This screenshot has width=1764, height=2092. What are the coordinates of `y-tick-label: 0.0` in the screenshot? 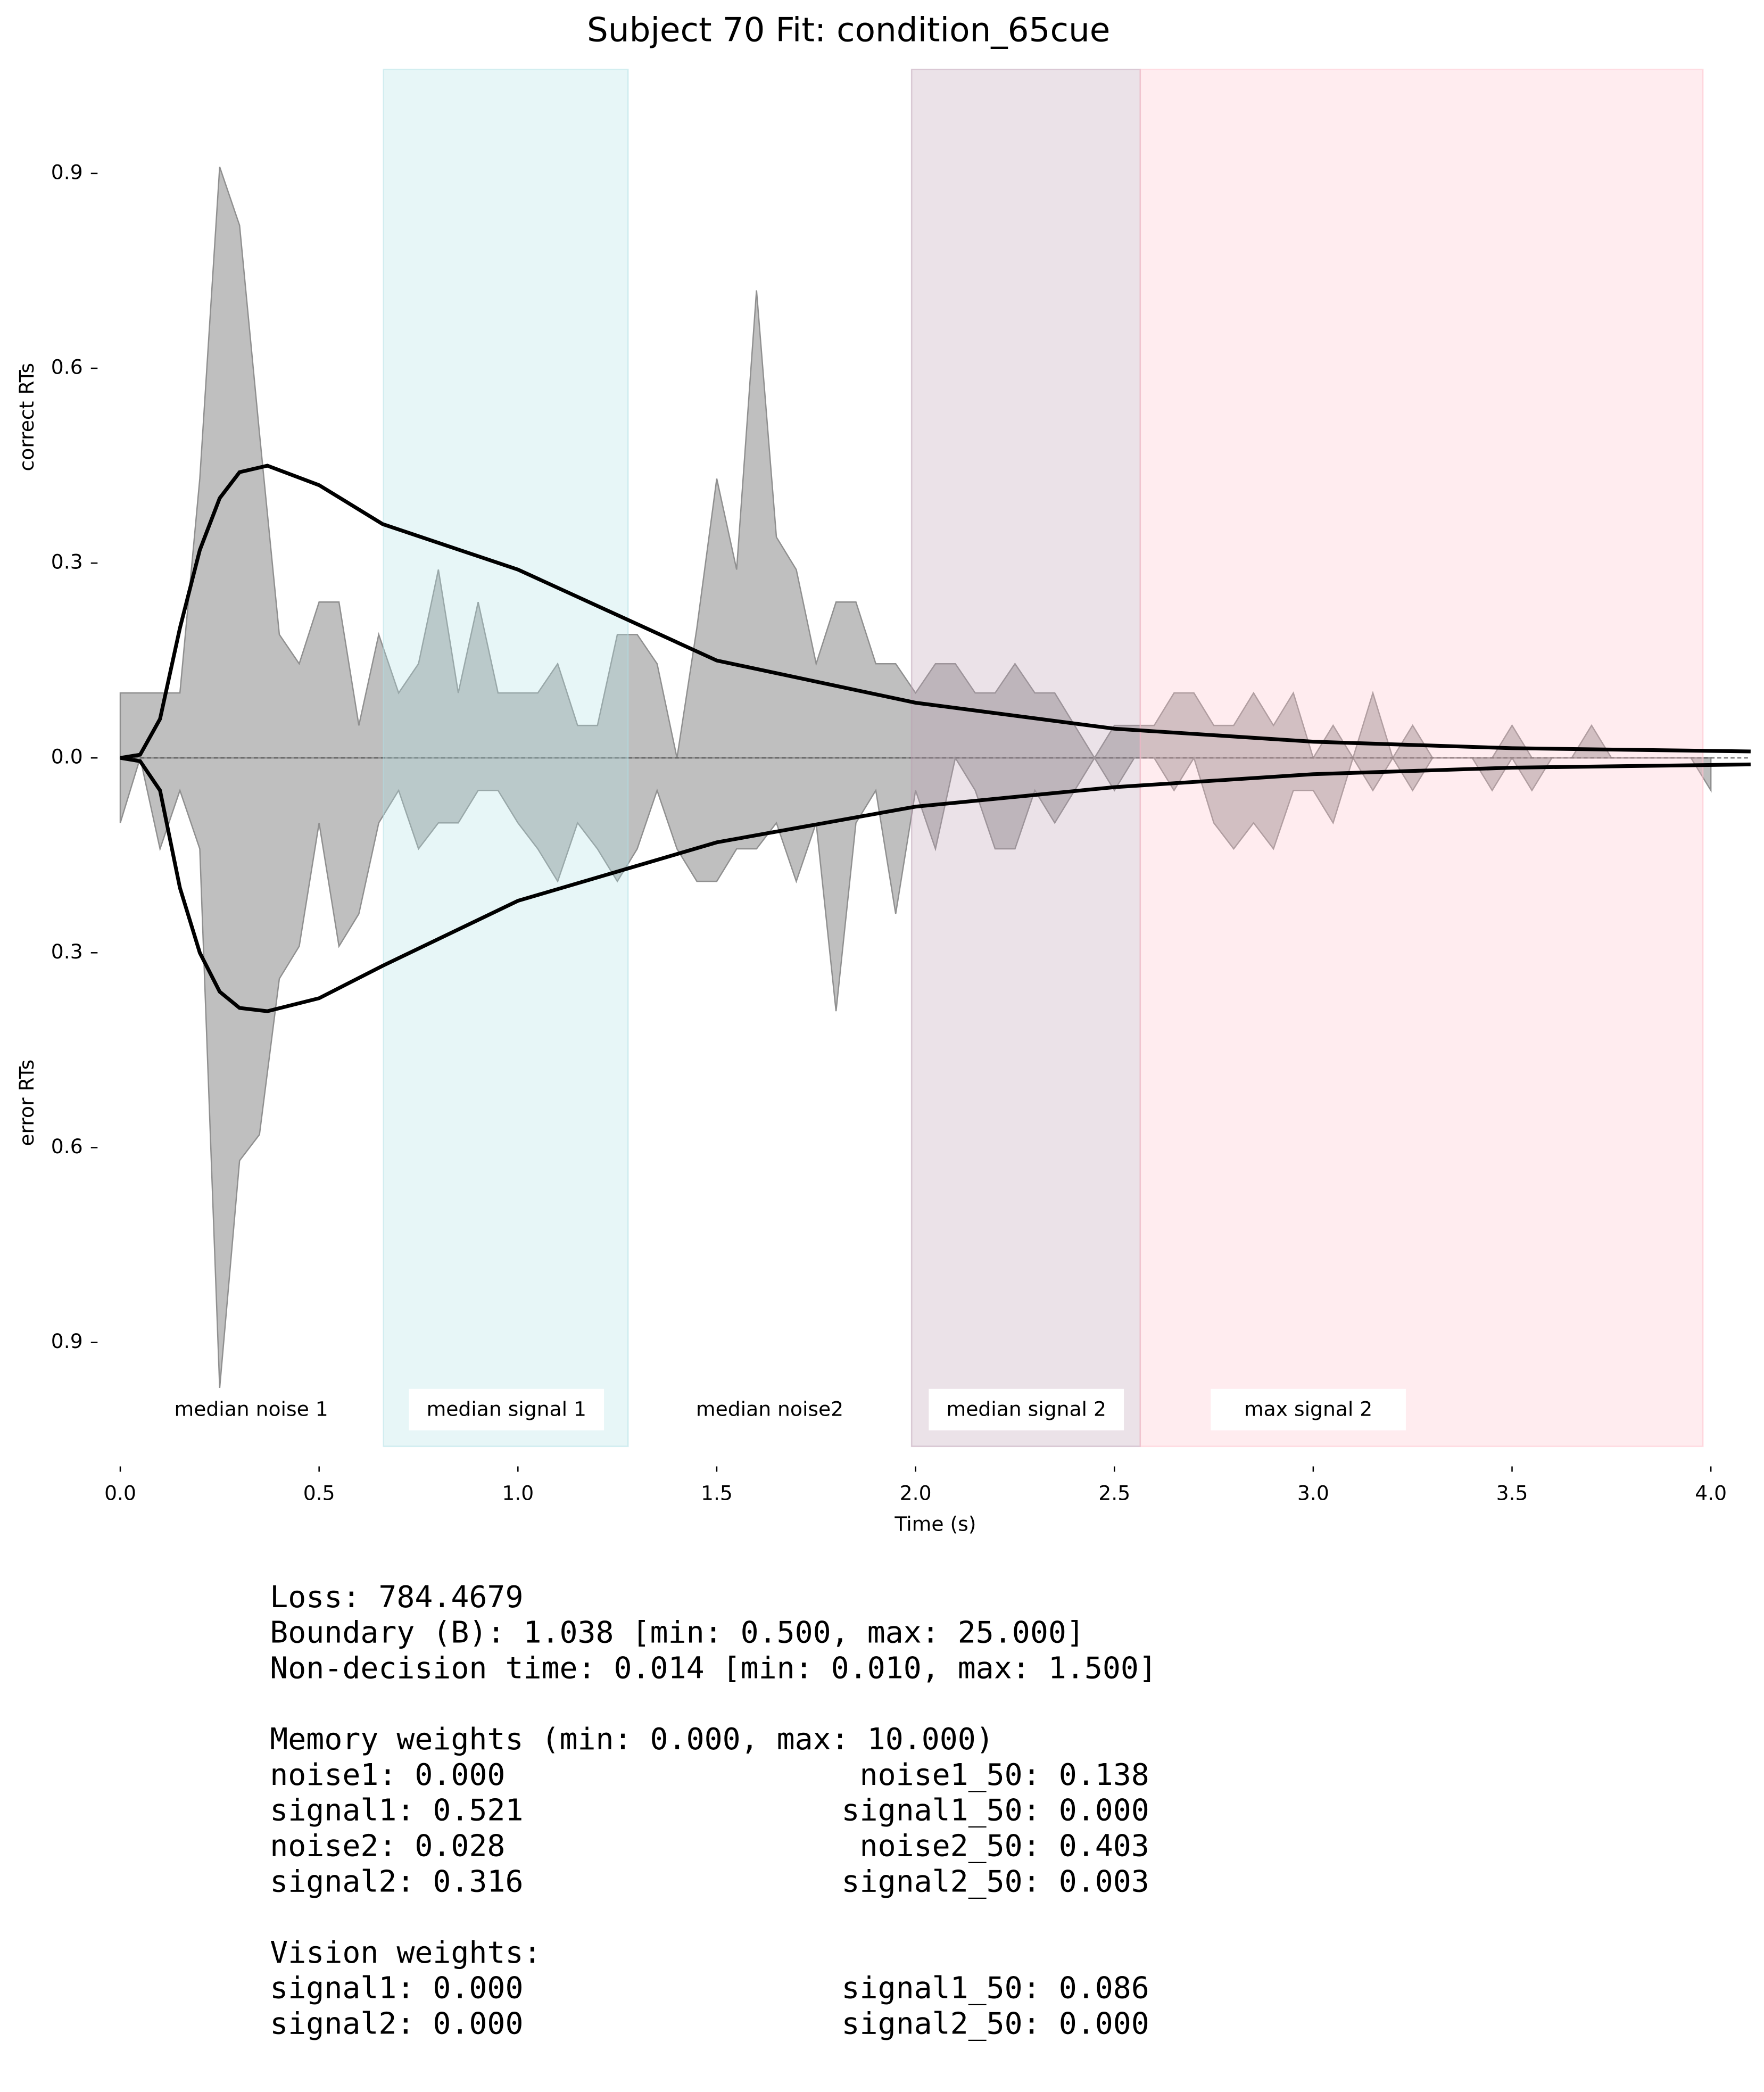 It's located at (67, 757).